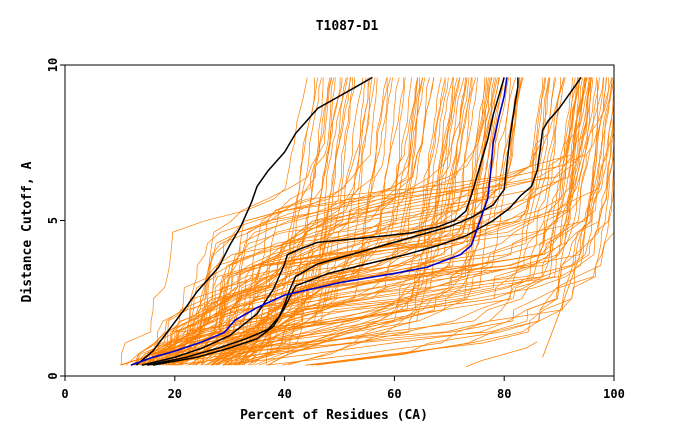 The width and height of the screenshot is (680, 440). What do you see at coordinates (284, 394) in the screenshot?
I see `x-tick-label: 40` at bounding box center [284, 394].